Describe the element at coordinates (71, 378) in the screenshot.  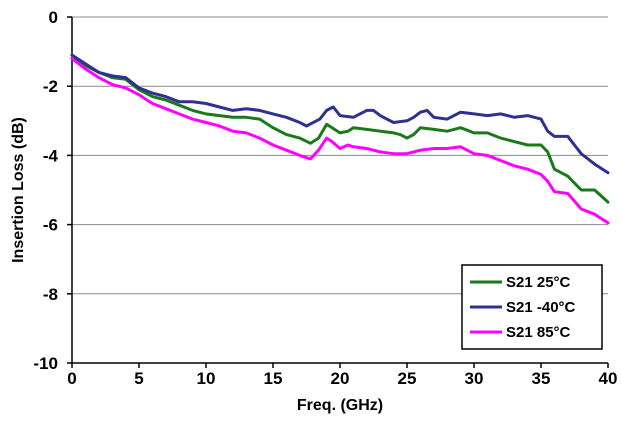
I see `x-tick-label: 0` at that location.